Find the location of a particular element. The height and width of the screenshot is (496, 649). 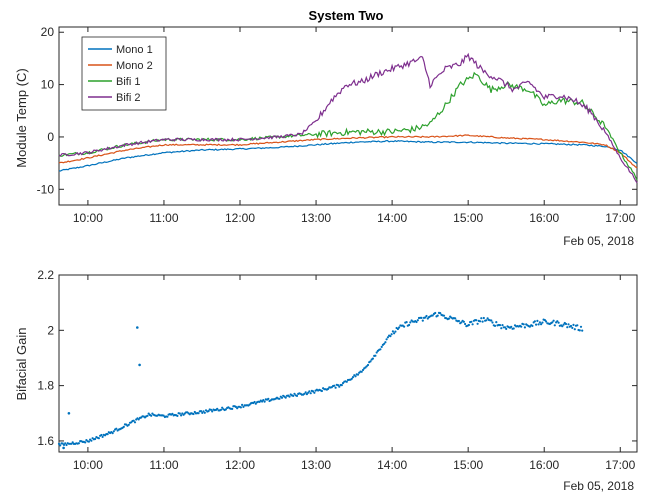

x-tick-label: 13:00 is located at coordinates (316, 218).